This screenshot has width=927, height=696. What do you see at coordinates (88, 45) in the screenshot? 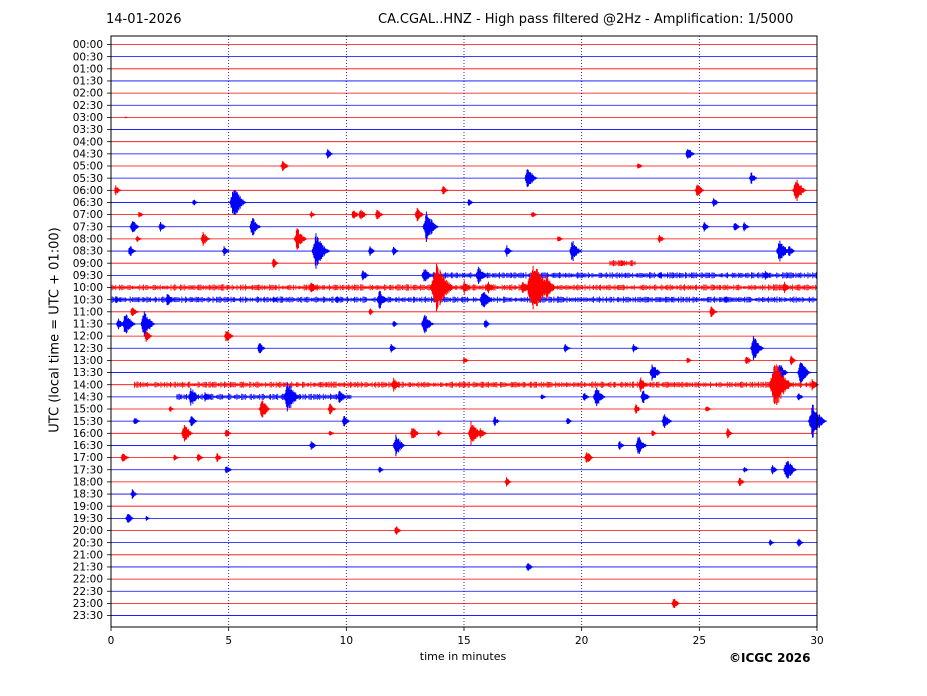
I see `y-tick-label: 00:00` at bounding box center [88, 45].